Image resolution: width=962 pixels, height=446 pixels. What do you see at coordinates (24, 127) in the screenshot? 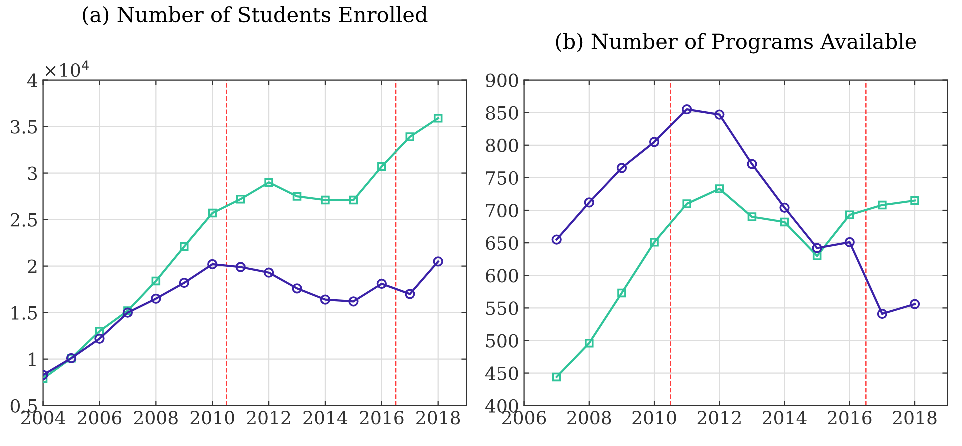
I see `y-tick-label: 3.5` at bounding box center [24, 127].